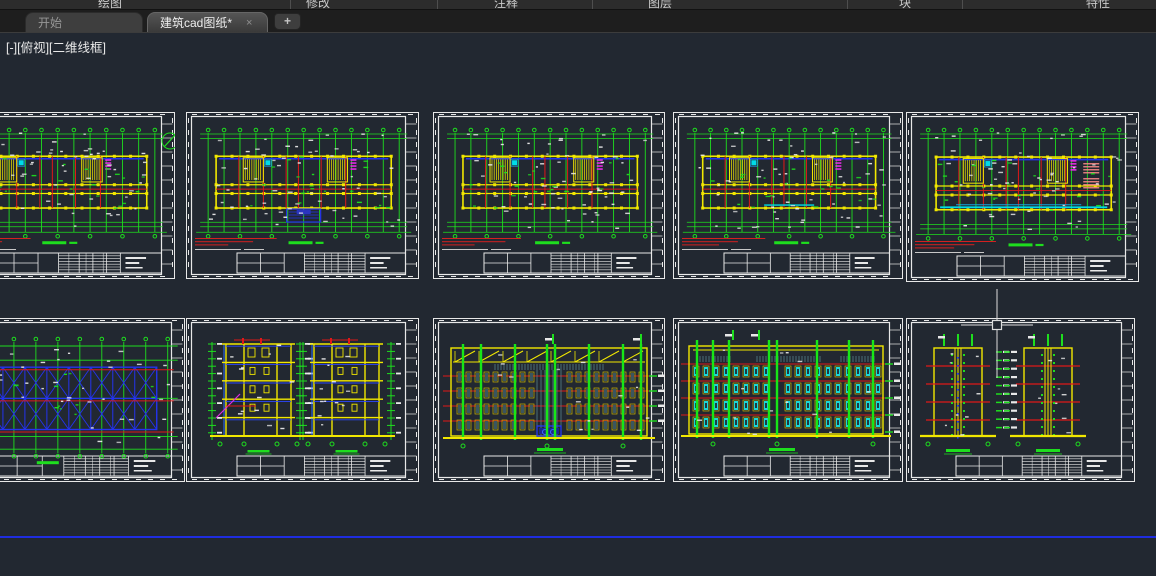 The image size is (1156, 576). What do you see at coordinates (302, 400) in the screenshot?
I see `sheet-sections` at bounding box center [302, 400].